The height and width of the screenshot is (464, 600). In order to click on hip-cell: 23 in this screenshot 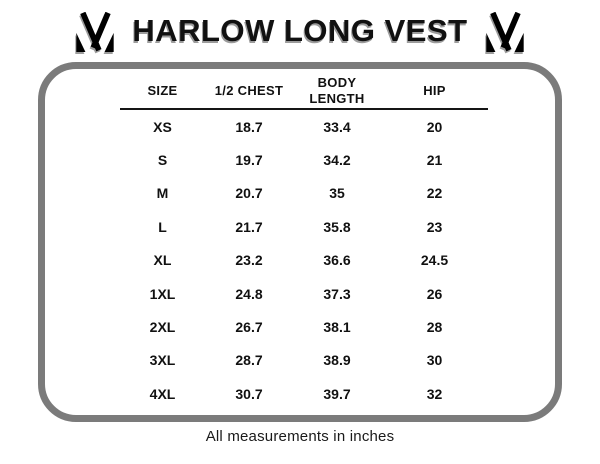, I will do `click(434, 226)`.